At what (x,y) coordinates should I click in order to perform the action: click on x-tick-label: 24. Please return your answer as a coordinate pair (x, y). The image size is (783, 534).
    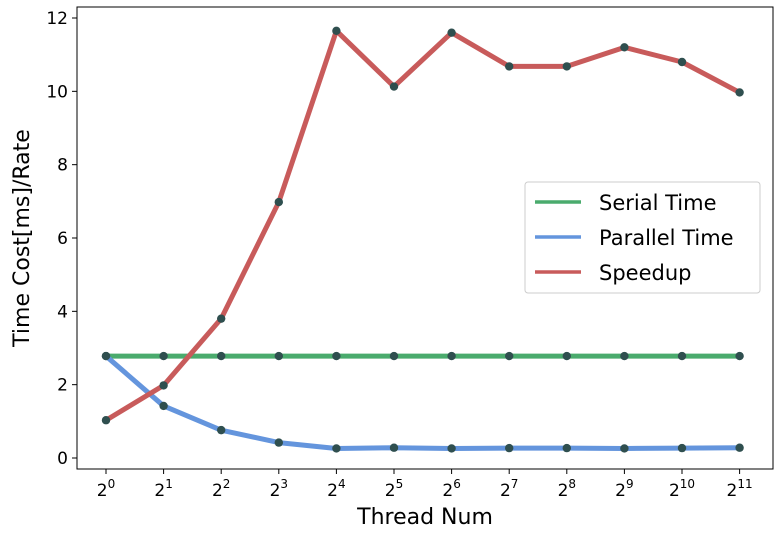
    Looking at the image, I should click on (336, 489).